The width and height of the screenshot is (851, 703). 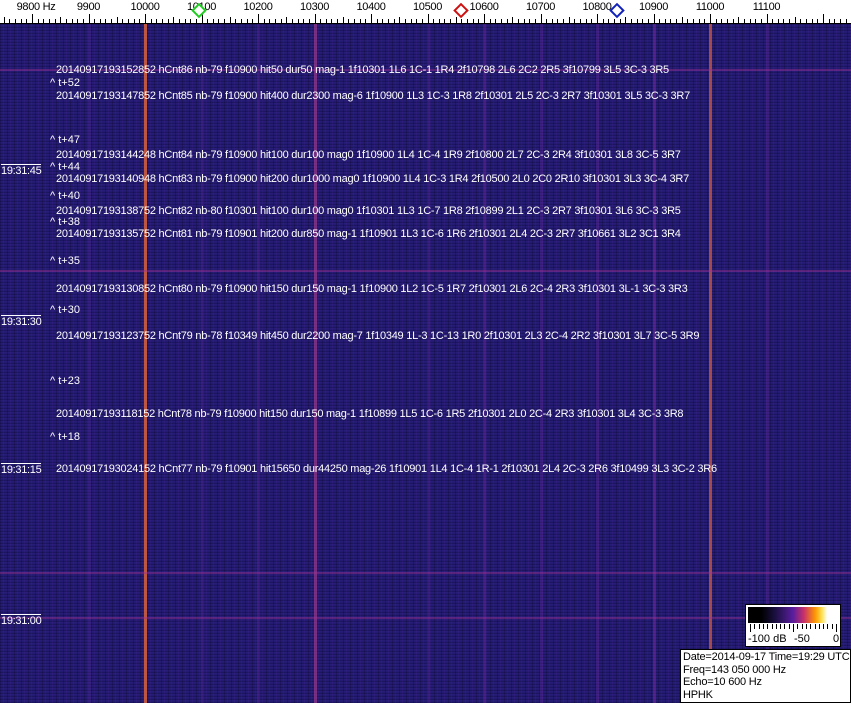 What do you see at coordinates (766, 7) in the screenshot?
I see `axis-label: 11100` at bounding box center [766, 7].